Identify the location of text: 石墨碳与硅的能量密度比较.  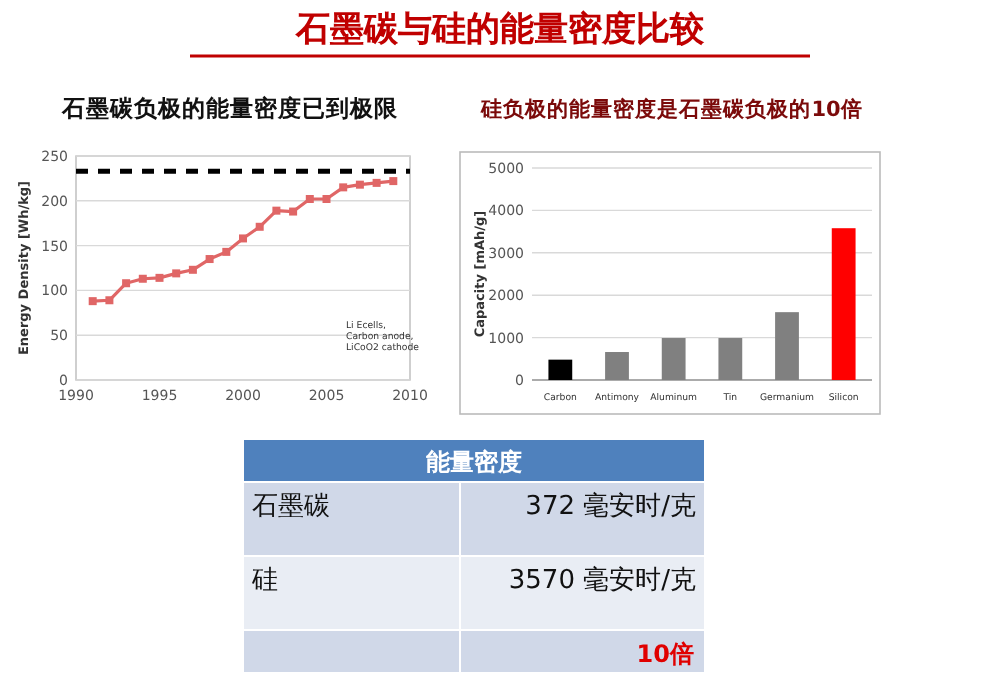
(500, 30).